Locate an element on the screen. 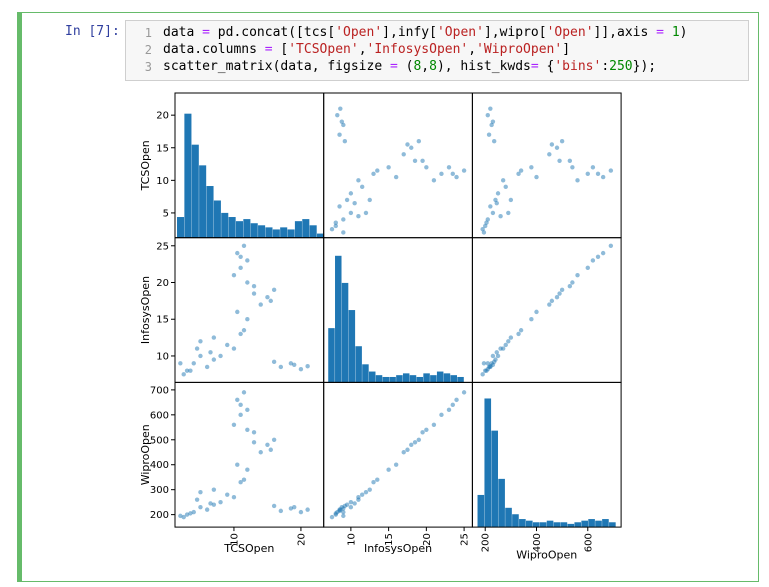 Image resolution: width=769 pixels, height=587 pixels. y-tick-label: 700 is located at coordinates (159, 390).